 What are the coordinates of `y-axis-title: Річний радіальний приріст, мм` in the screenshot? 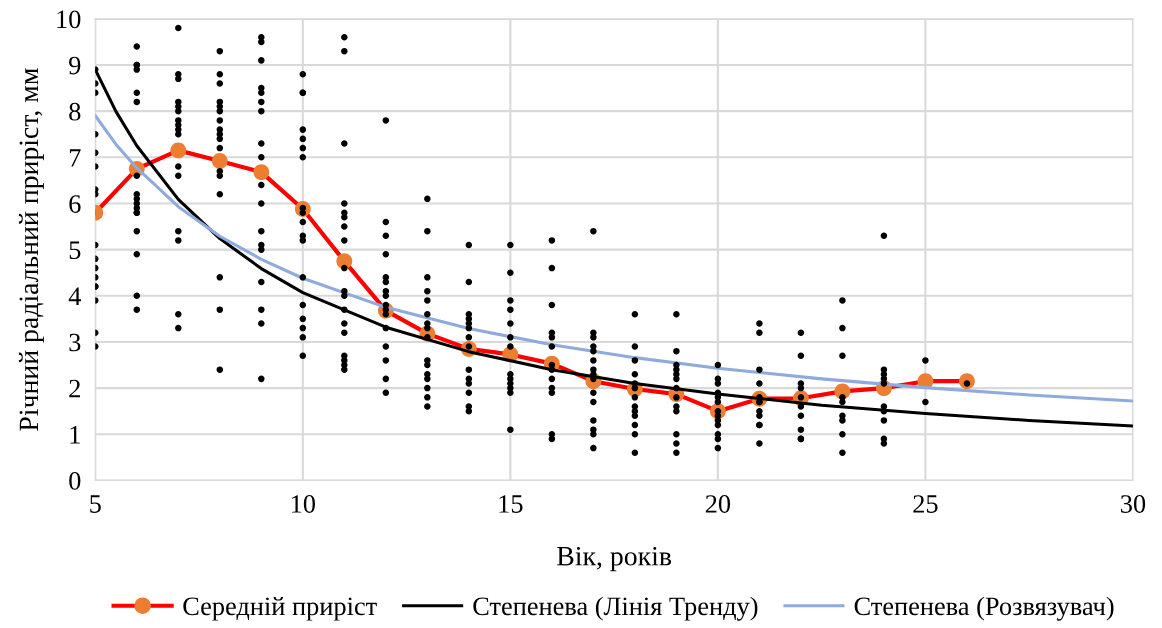 It's located at (31, 249).